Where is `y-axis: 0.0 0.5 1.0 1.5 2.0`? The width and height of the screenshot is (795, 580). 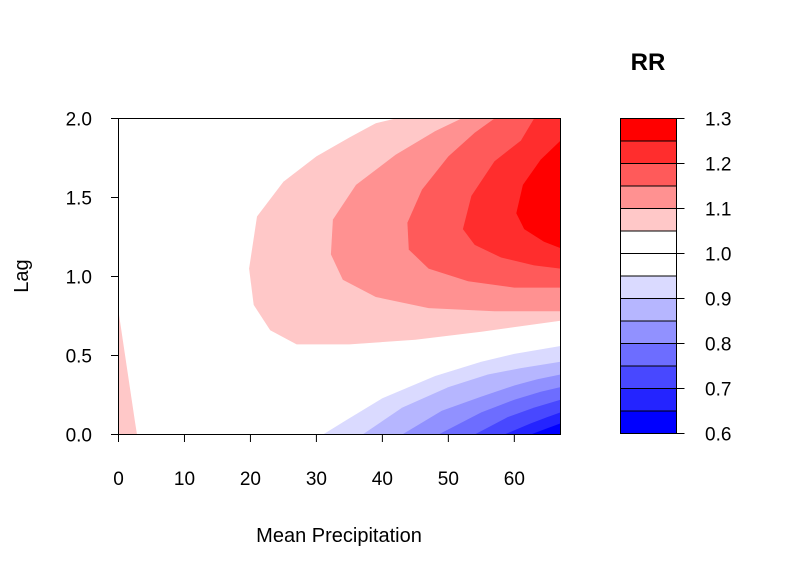
y-axis: 0.0 0.5 1.0 1.5 2.0 is located at coordinates (92, 278).